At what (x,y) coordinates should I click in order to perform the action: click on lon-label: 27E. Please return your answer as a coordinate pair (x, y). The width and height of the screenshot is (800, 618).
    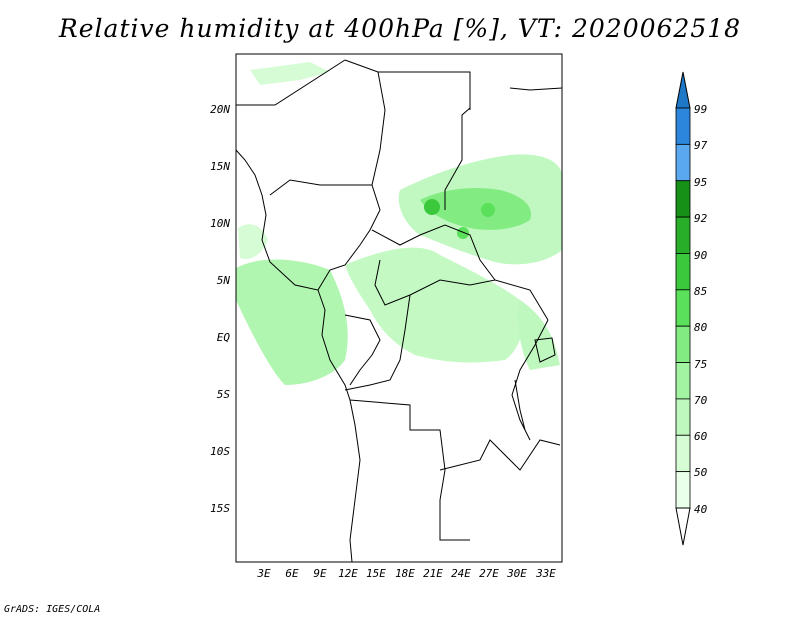
    Looking at the image, I should click on (489, 573).